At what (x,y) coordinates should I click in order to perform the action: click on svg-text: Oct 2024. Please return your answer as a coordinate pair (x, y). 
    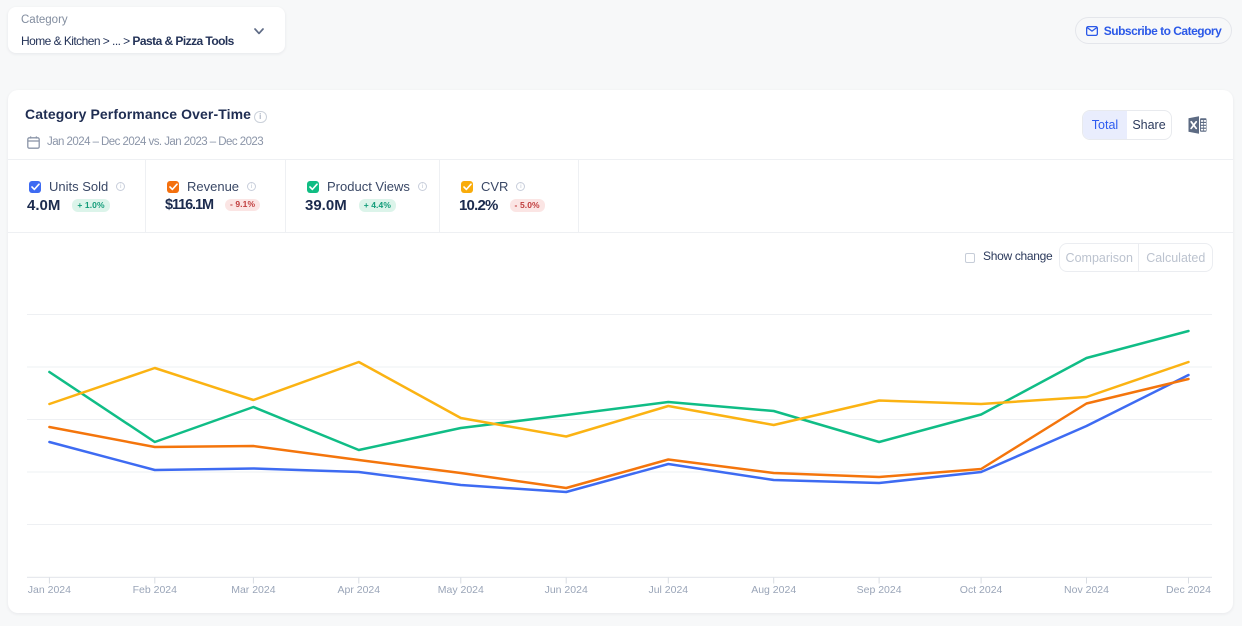
    Looking at the image, I should click on (981, 590).